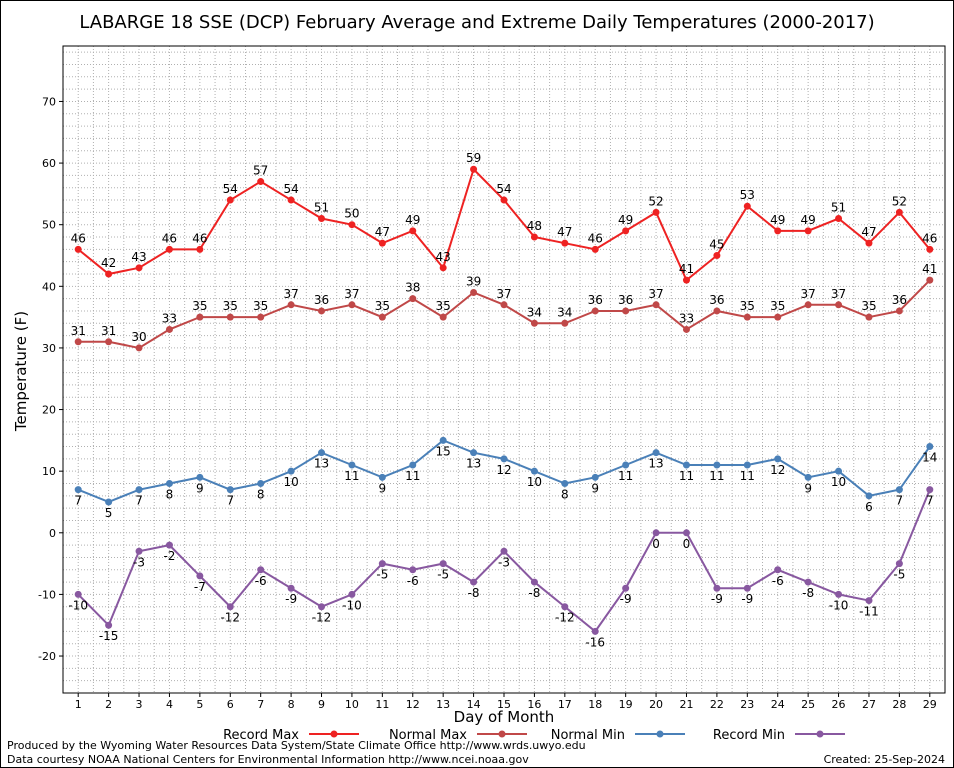 This screenshot has height=768, width=954. Describe the element at coordinates (321, 208) in the screenshot. I see `data-label: 51` at that location.